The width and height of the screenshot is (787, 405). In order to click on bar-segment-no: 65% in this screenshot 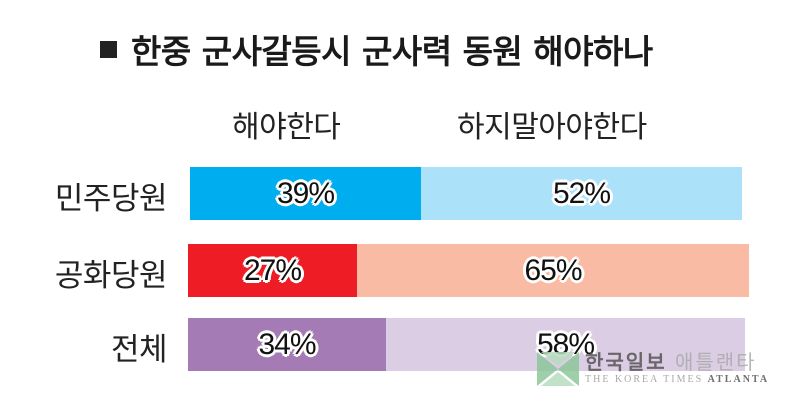, I will do `click(553, 270)`.